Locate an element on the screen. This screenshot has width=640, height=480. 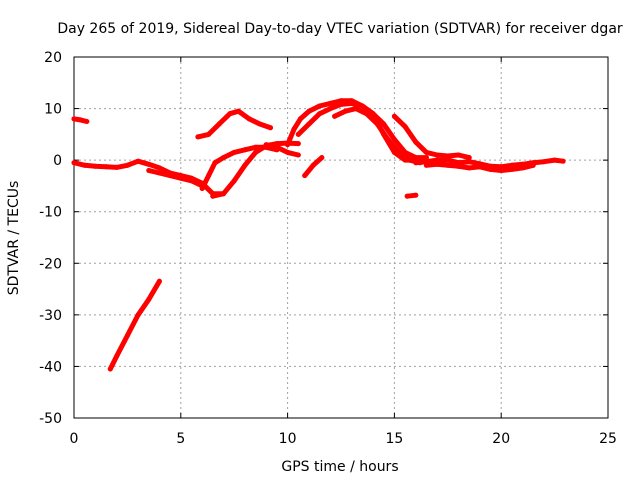
series-evening-tail-b is located at coordinates (479, 167).